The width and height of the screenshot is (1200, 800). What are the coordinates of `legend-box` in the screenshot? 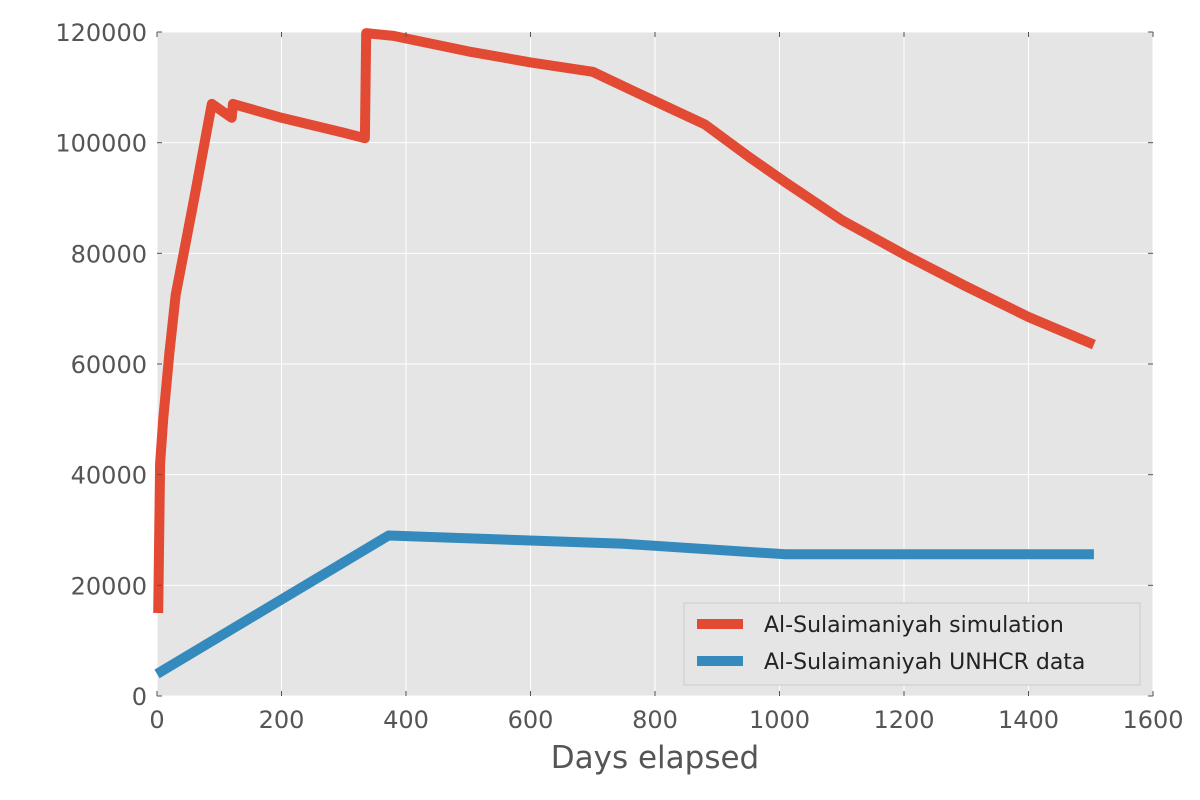 It's located at (912, 644).